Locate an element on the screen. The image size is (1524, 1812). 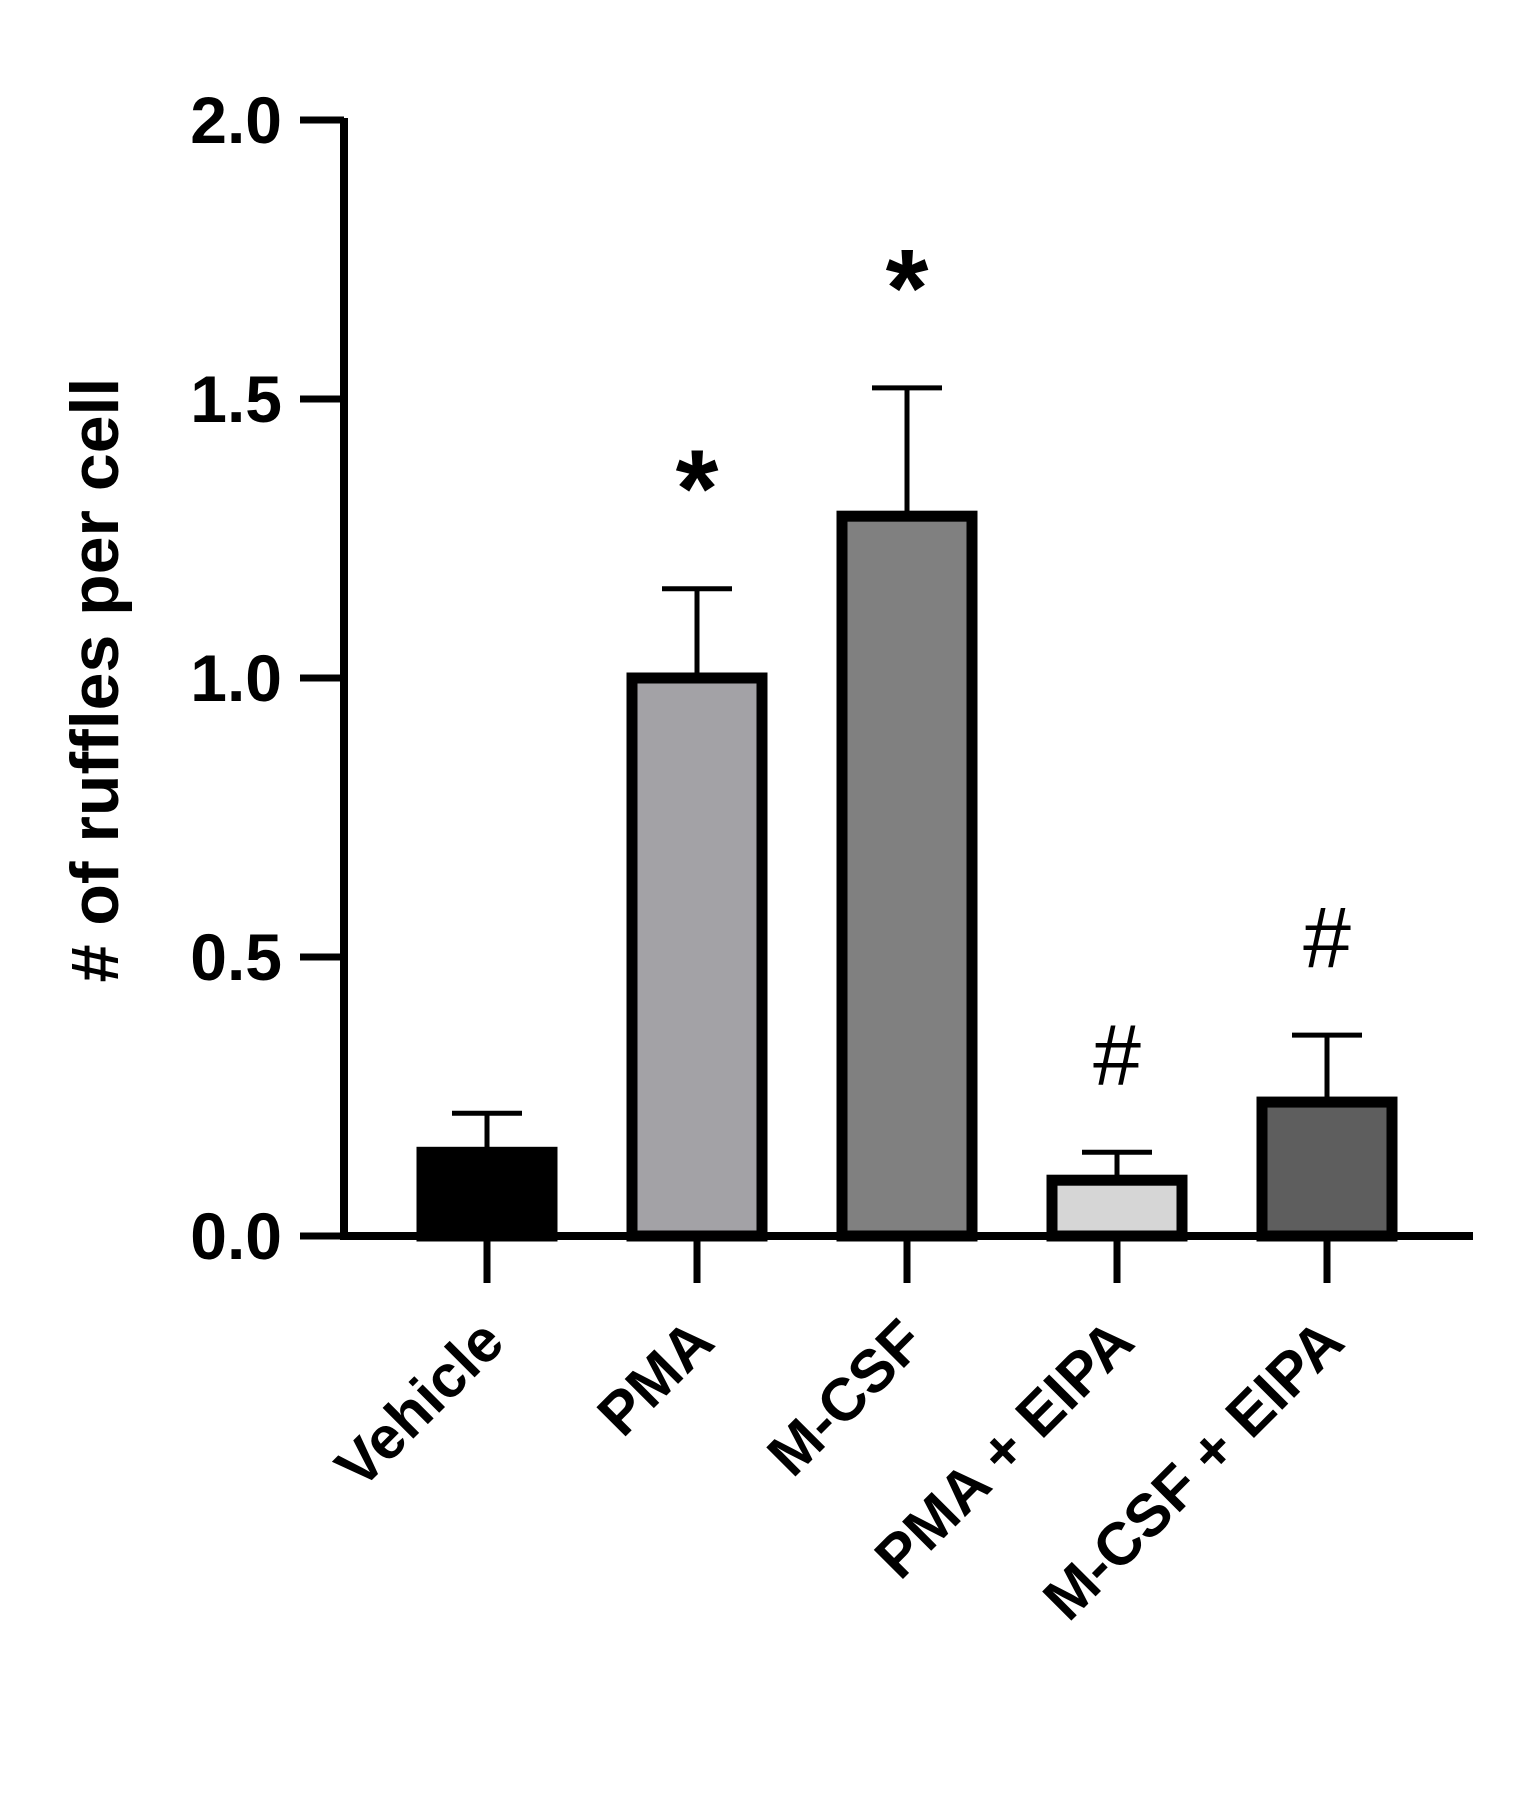
y-tick-label-0: 0.0 is located at coordinates (236, 1236).